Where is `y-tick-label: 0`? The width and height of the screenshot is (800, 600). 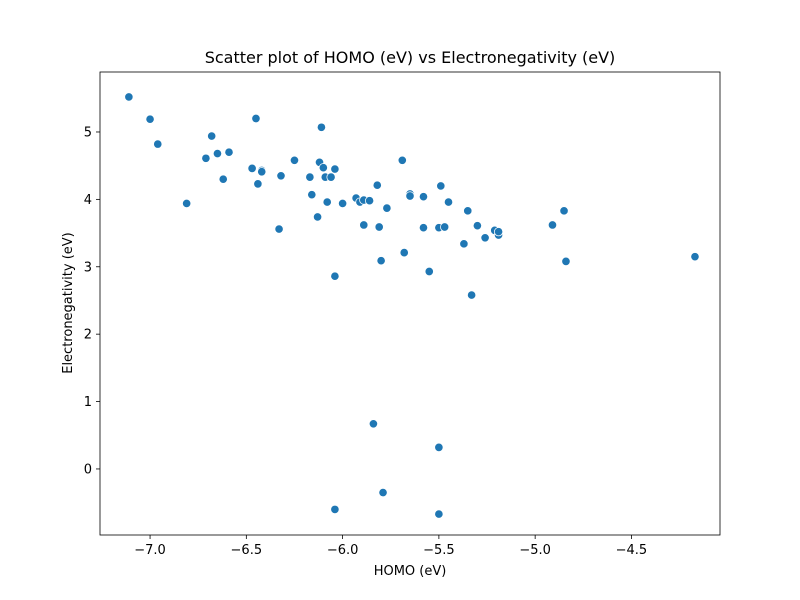 y-tick-label: 0 is located at coordinates (88, 469).